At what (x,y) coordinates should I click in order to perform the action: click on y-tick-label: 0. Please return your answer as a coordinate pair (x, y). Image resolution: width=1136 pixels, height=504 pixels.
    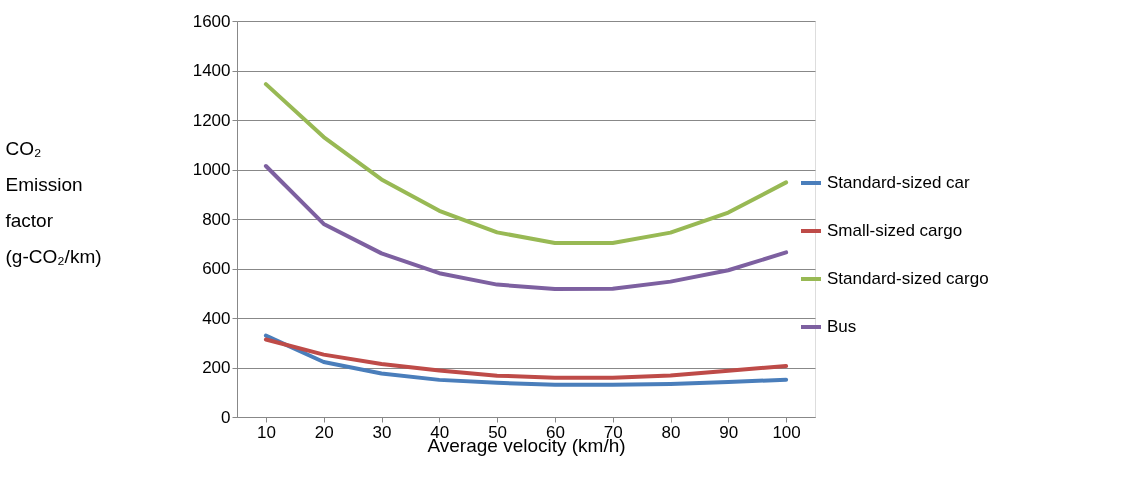
    Looking at the image, I should click on (226, 417).